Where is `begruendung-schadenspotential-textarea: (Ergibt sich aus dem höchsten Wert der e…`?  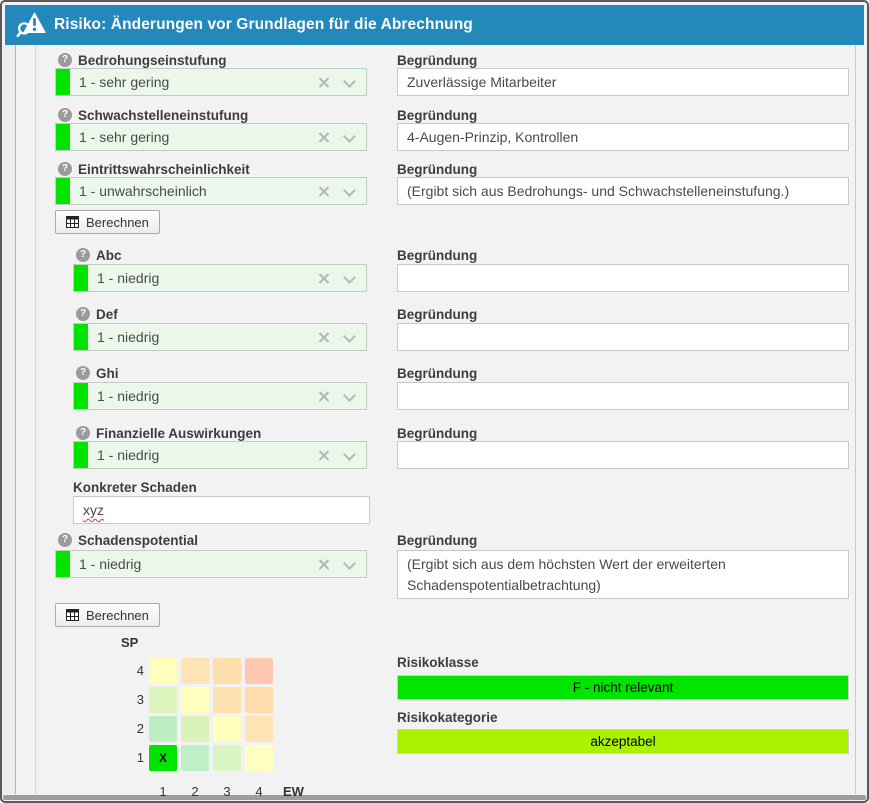
begruendung-schadenspotential-textarea: (Ergibt sich aus dem höchsten Wert der e… is located at coordinates (623, 574).